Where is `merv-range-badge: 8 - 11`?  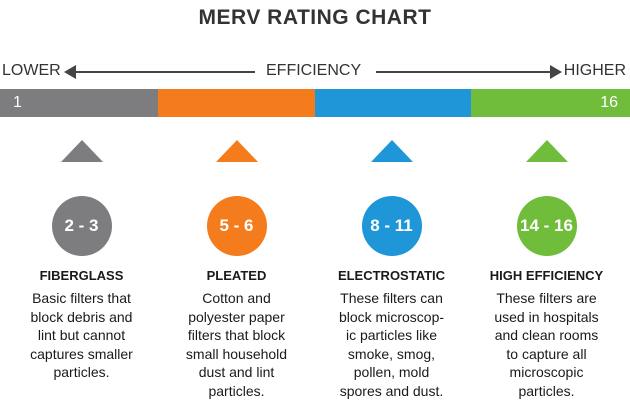 merv-range-badge: 8 - 11 is located at coordinates (391, 226).